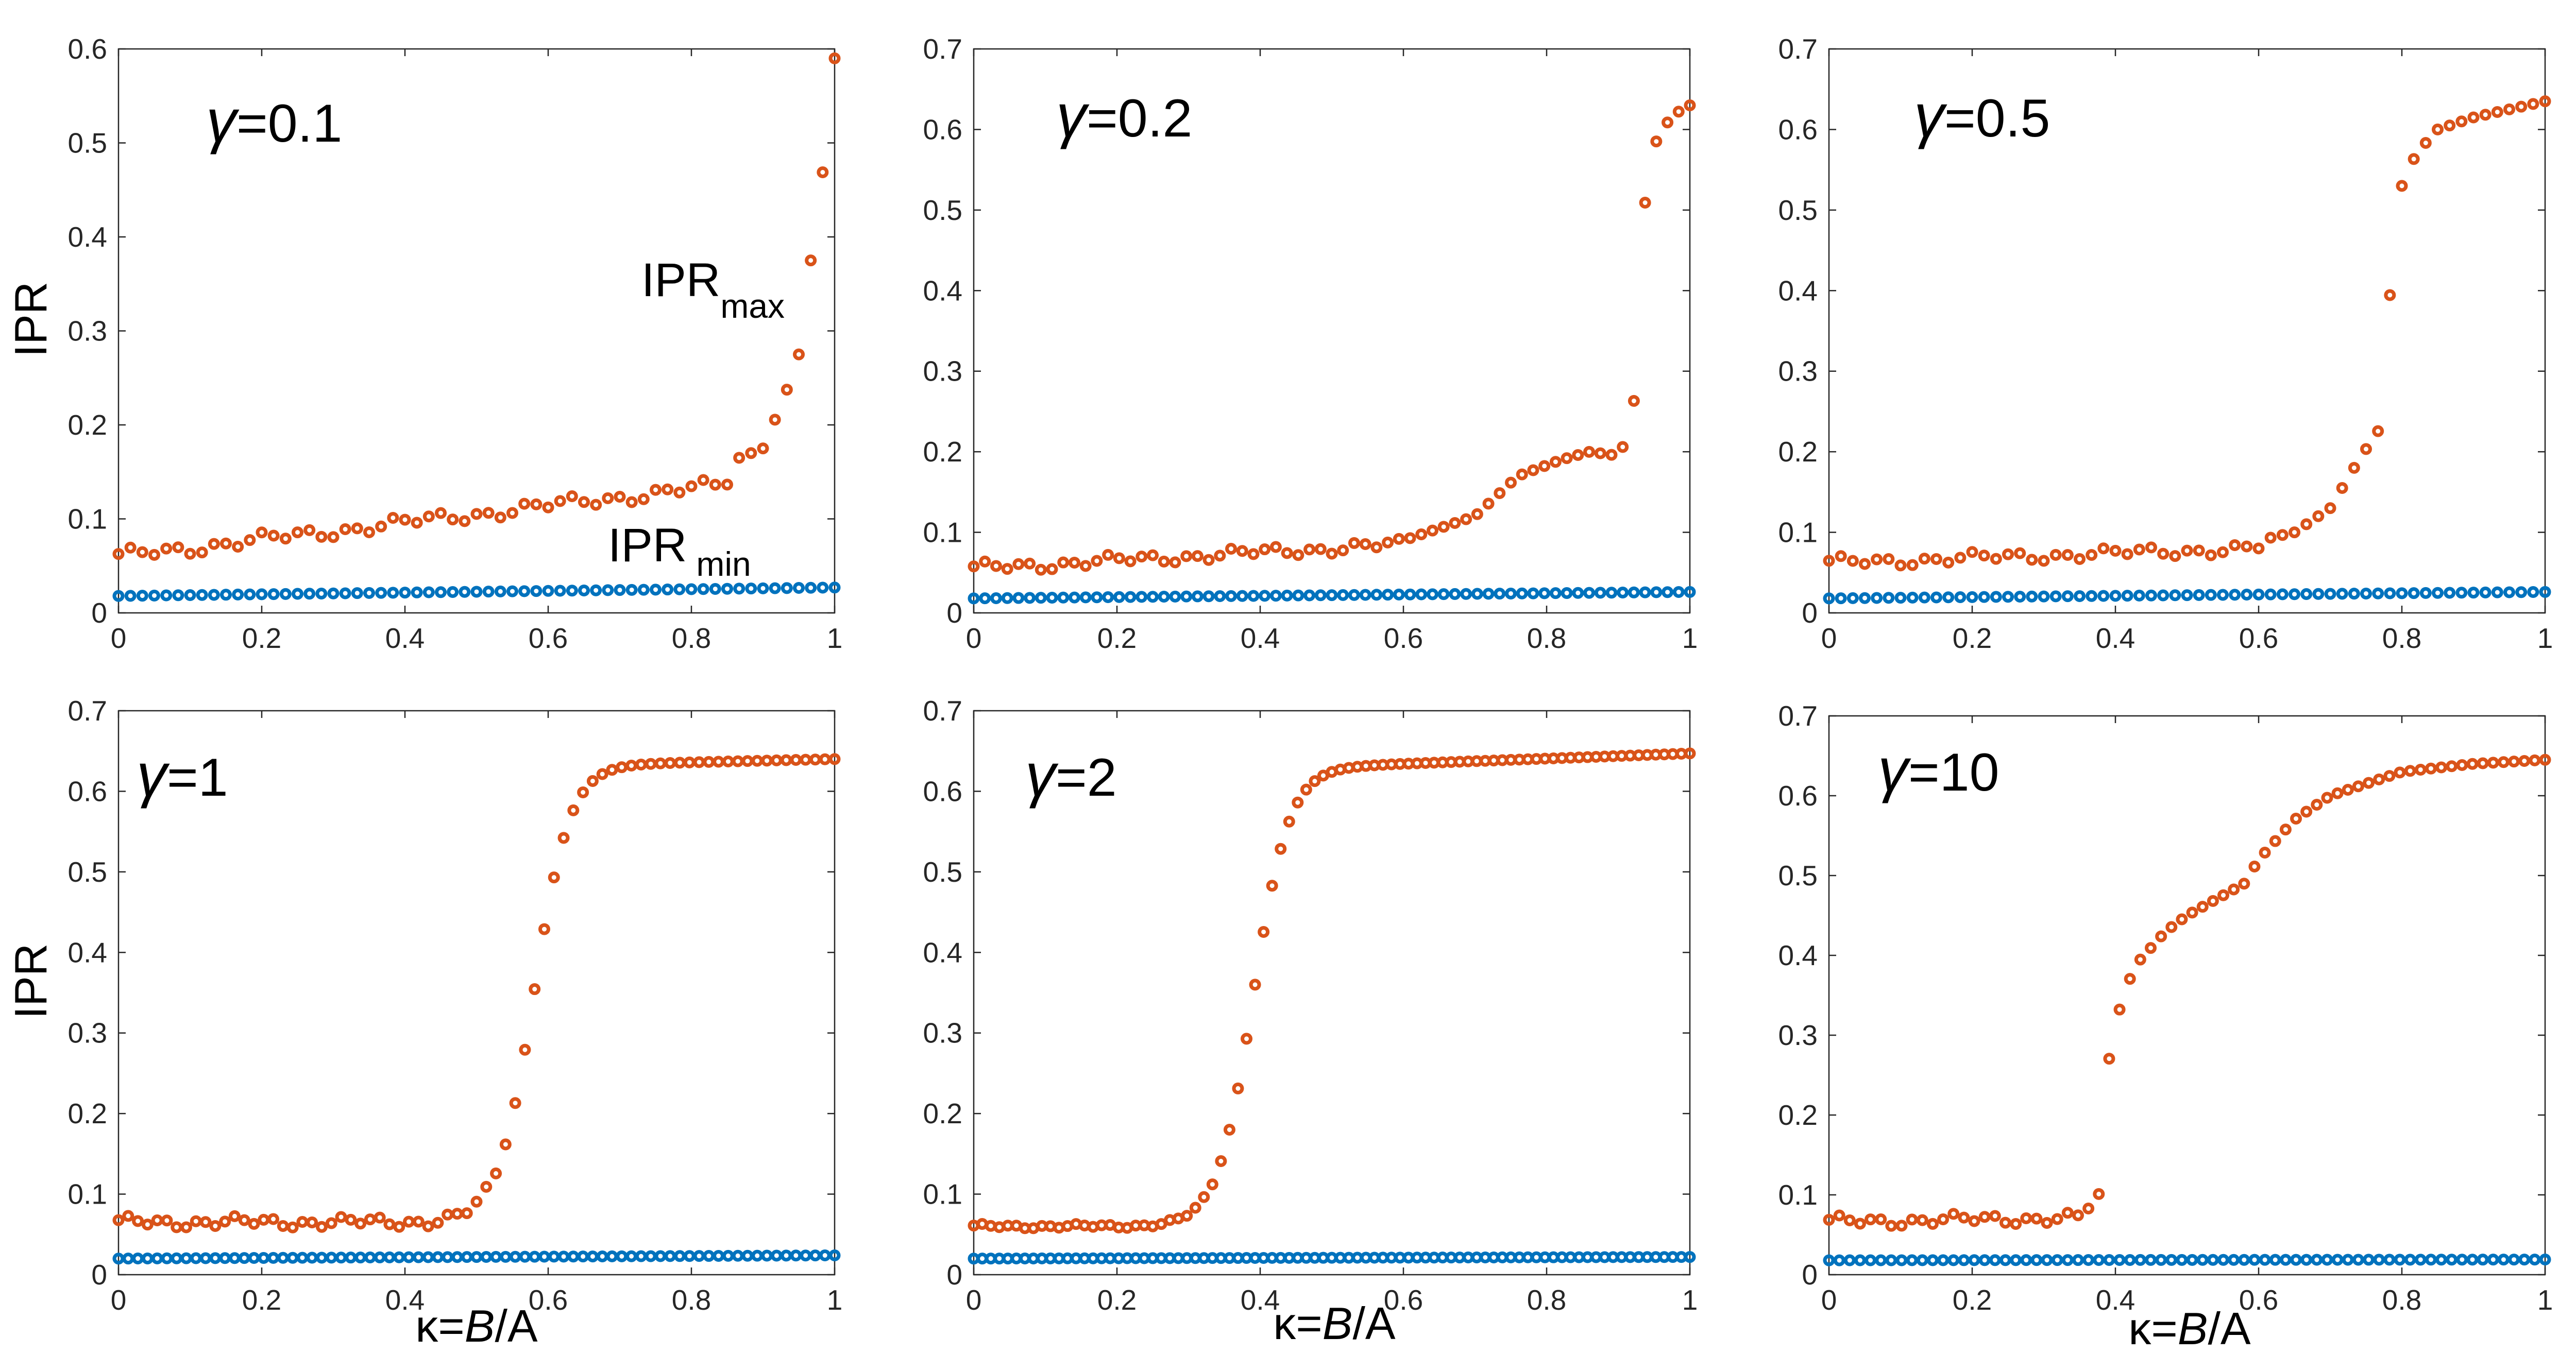 This screenshot has width=2576, height=1354. I want to click on xlabel-eq: =, so click(2164, 1328).